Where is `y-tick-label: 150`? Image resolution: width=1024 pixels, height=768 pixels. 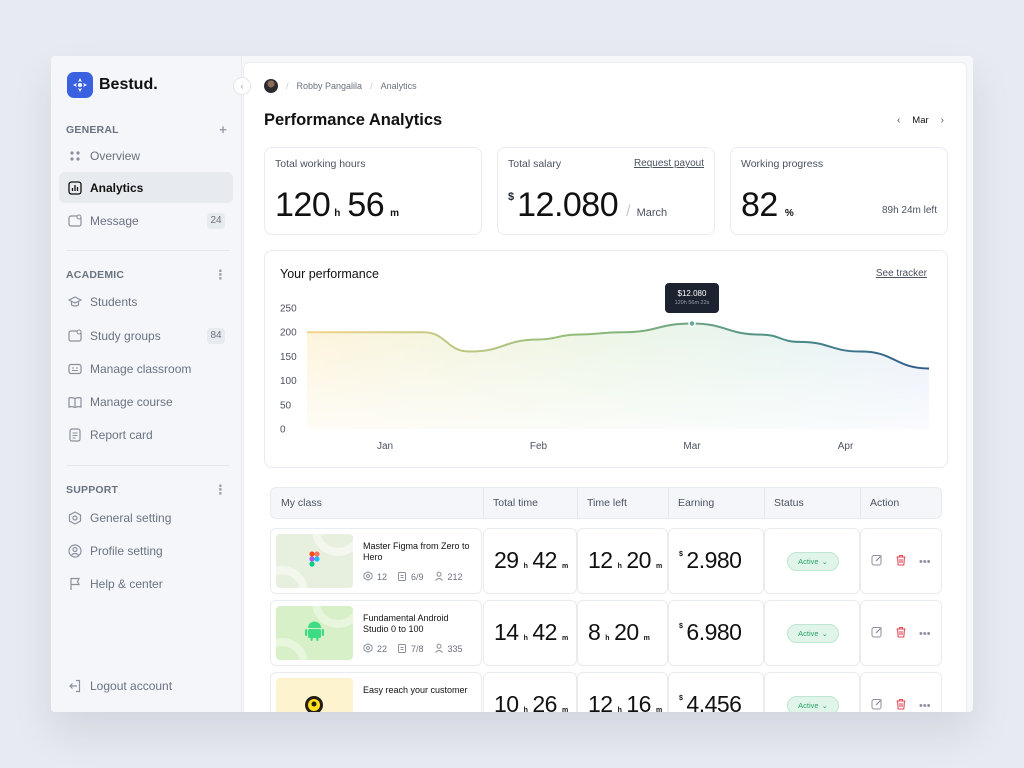
y-tick-label: 150 is located at coordinates (288, 357).